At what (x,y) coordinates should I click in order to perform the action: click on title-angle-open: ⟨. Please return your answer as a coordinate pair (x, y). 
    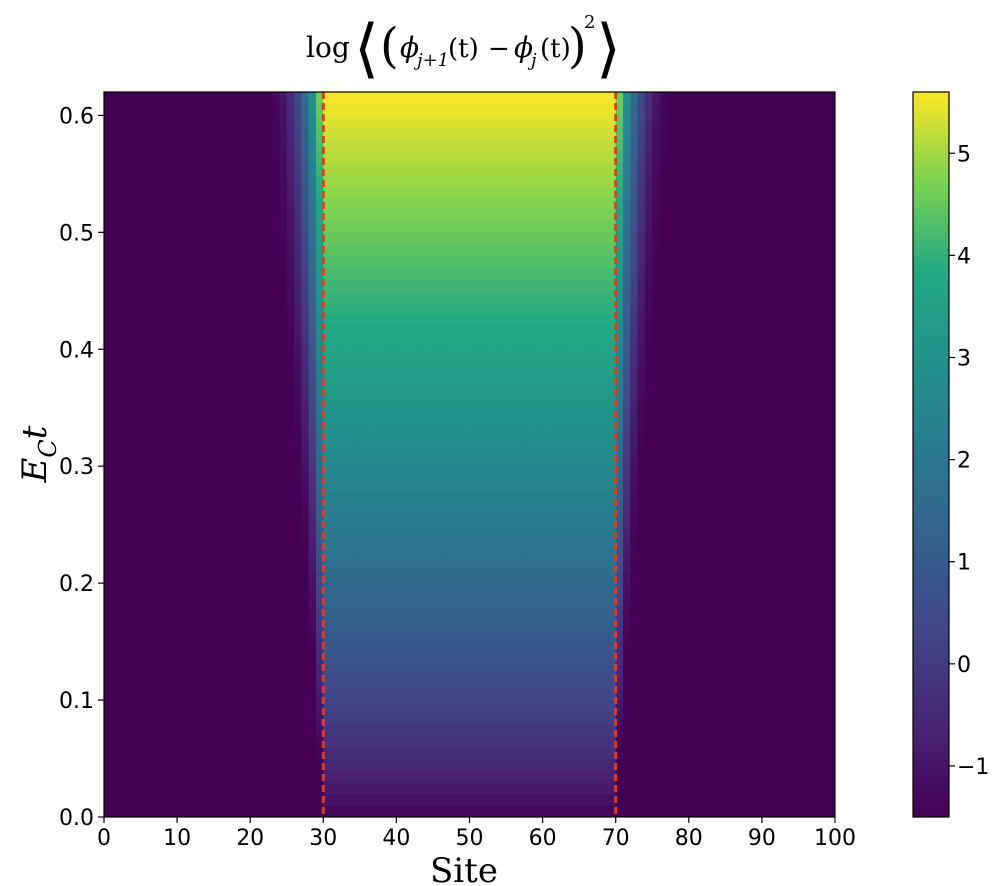
    Looking at the image, I should click on (366, 49).